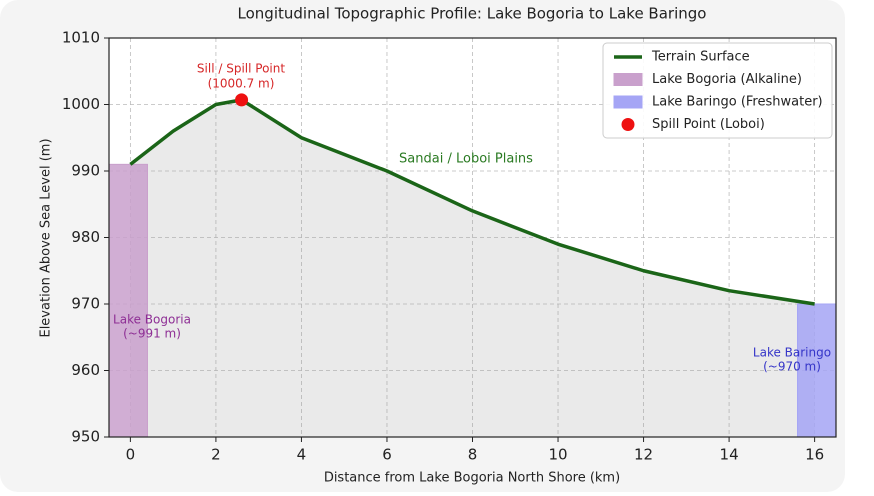 The width and height of the screenshot is (874, 496). I want to click on y-tick-label: 1010, so click(81, 38).